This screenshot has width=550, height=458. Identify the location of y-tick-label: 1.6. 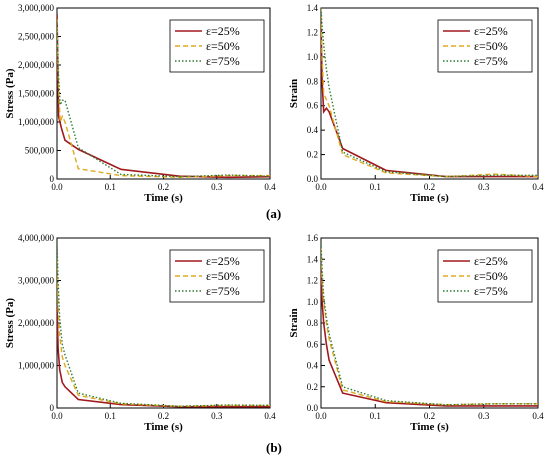
(313, 238).